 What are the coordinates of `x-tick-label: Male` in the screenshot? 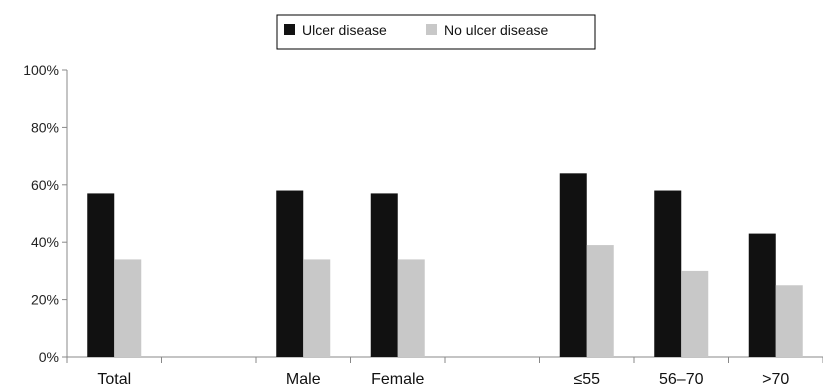 It's located at (303, 379).